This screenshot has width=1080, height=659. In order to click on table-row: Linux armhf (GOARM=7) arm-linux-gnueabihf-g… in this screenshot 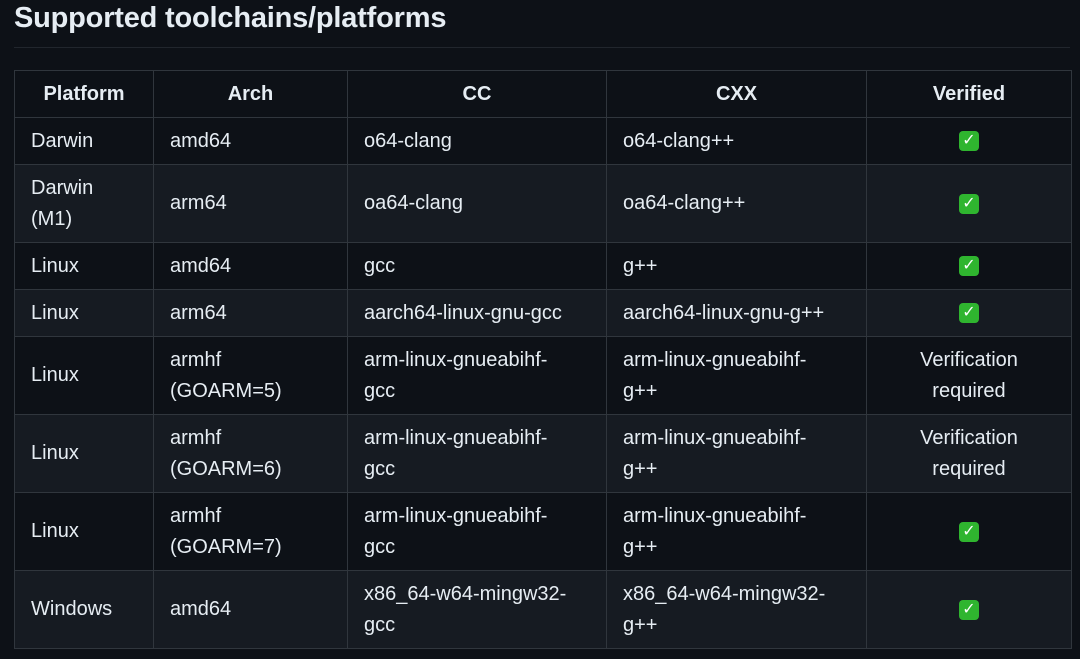, I will do `click(543, 531)`.